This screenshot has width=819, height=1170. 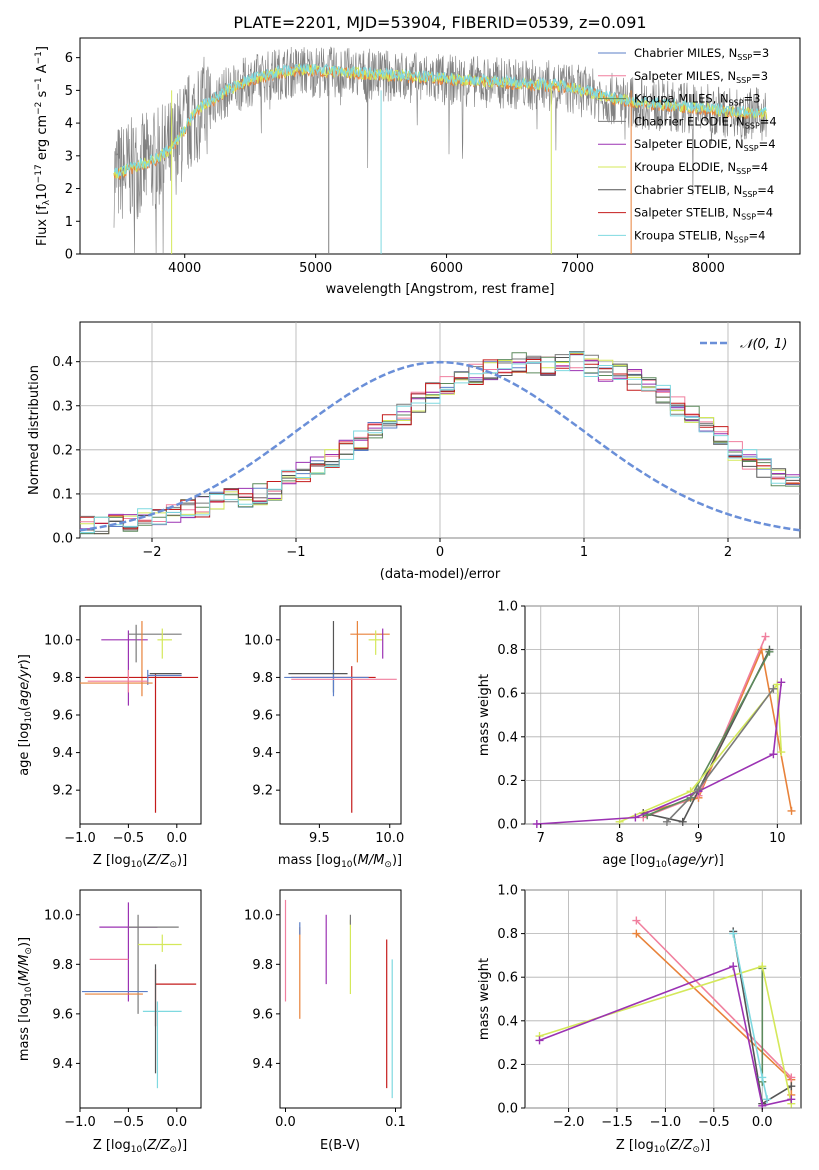 I want to click on spectrum-ytick-label: 1, so click(x=69, y=222).